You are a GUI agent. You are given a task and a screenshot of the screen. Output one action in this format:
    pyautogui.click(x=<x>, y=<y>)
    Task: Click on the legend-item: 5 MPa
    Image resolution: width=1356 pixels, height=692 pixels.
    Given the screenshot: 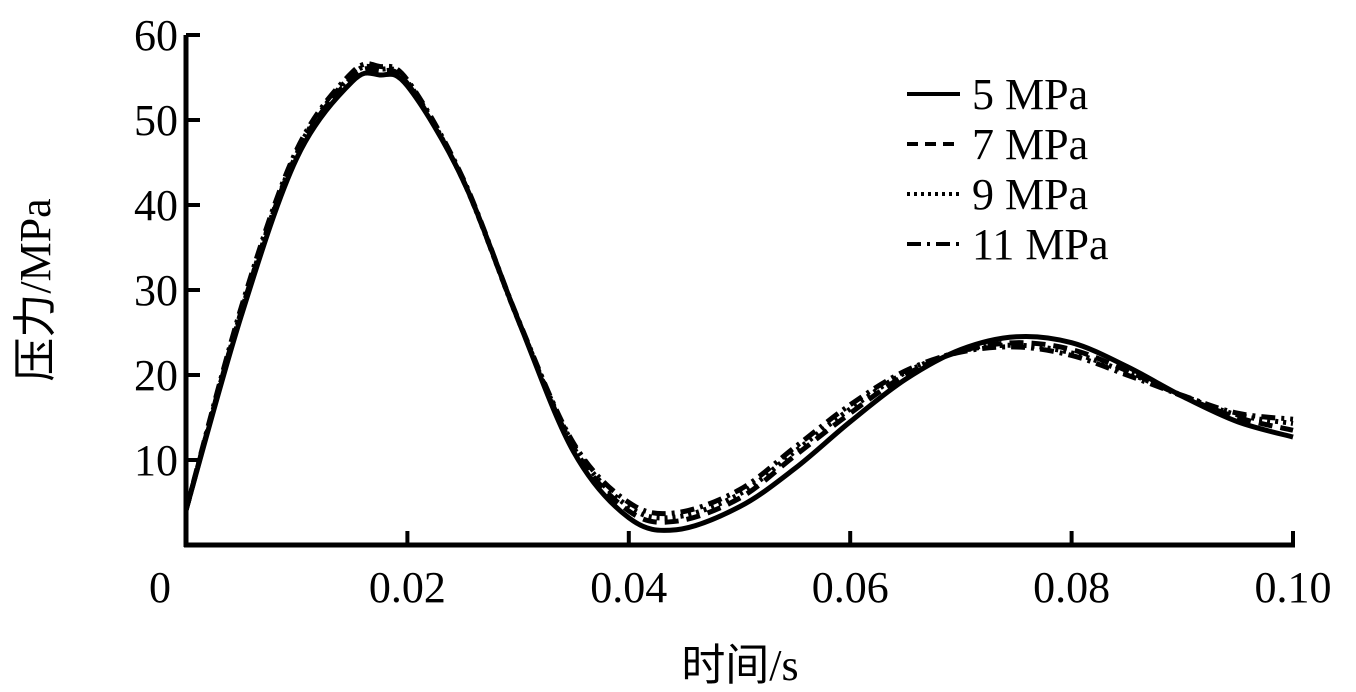 What is the action you would take?
    pyautogui.click(x=997, y=94)
    